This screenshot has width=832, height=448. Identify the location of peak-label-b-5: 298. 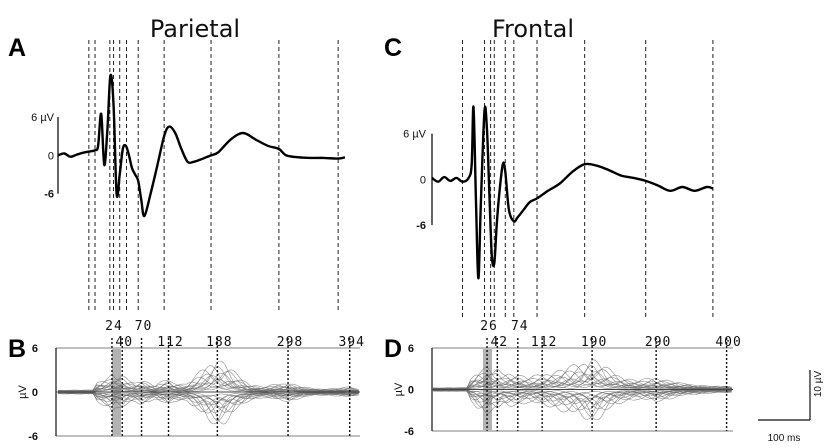
(290, 342).